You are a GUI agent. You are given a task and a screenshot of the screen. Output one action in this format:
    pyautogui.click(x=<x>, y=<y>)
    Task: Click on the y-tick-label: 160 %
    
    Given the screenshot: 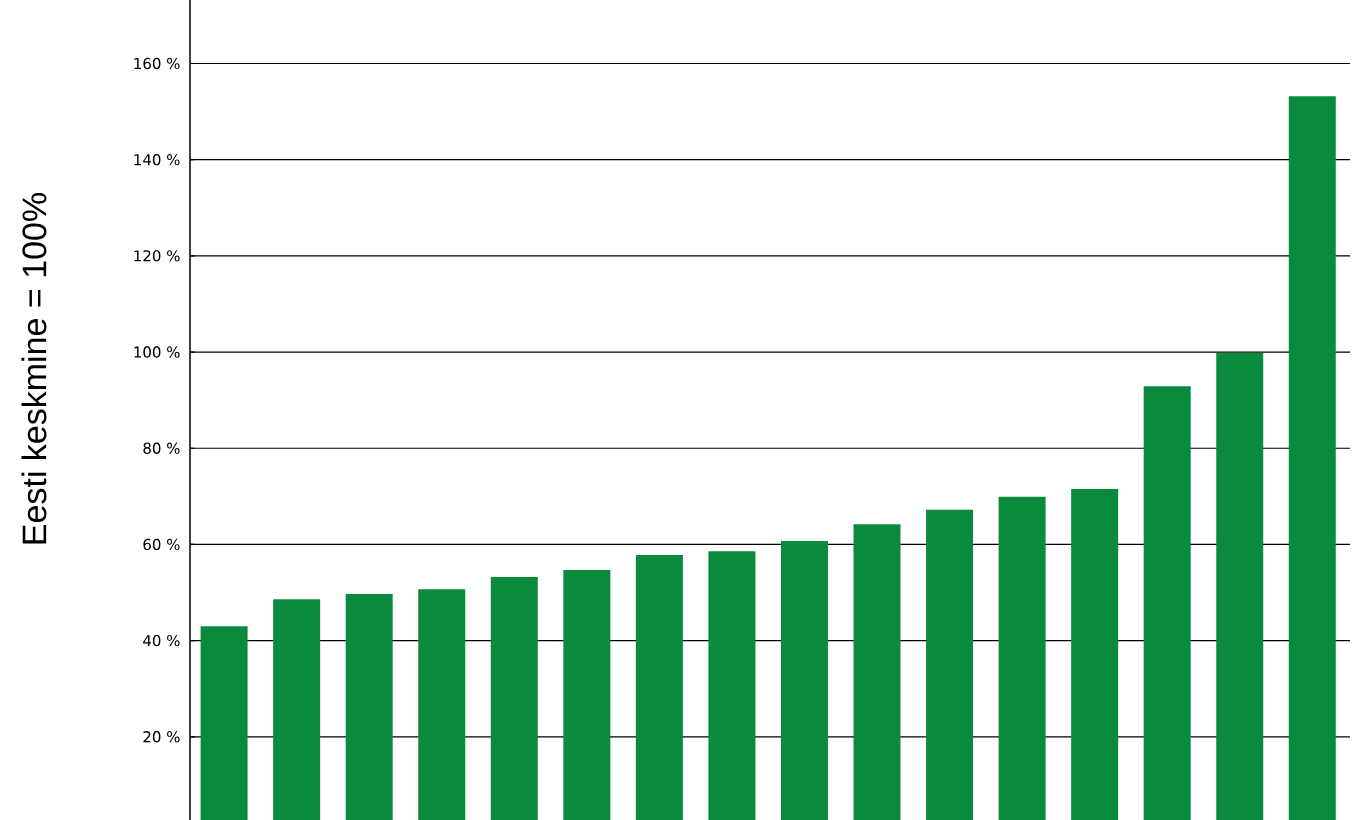 What is the action you would take?
    pyautogui.click(x=157, y=63)
    